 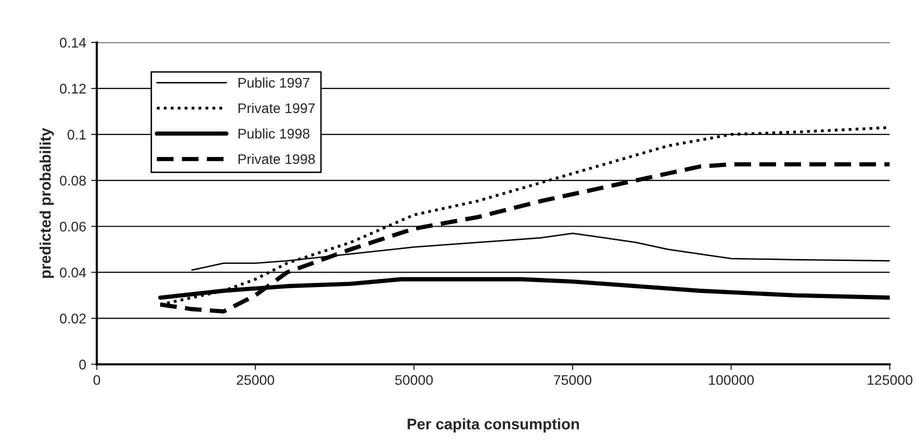 What do you see at coordinates (73, 43) in the screenshot?
I see `y-tick-label: 0.14` at bounding box center [73, 43].